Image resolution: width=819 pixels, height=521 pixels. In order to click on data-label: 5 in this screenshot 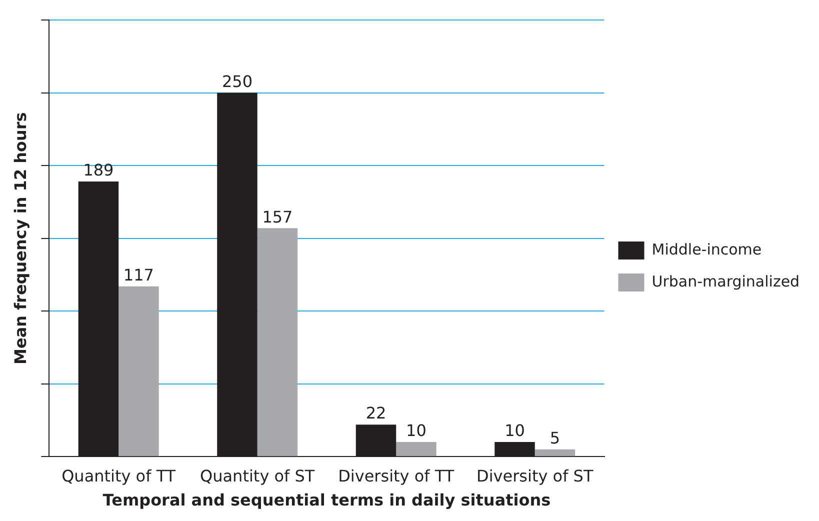, I will do `click(555, 438)`.